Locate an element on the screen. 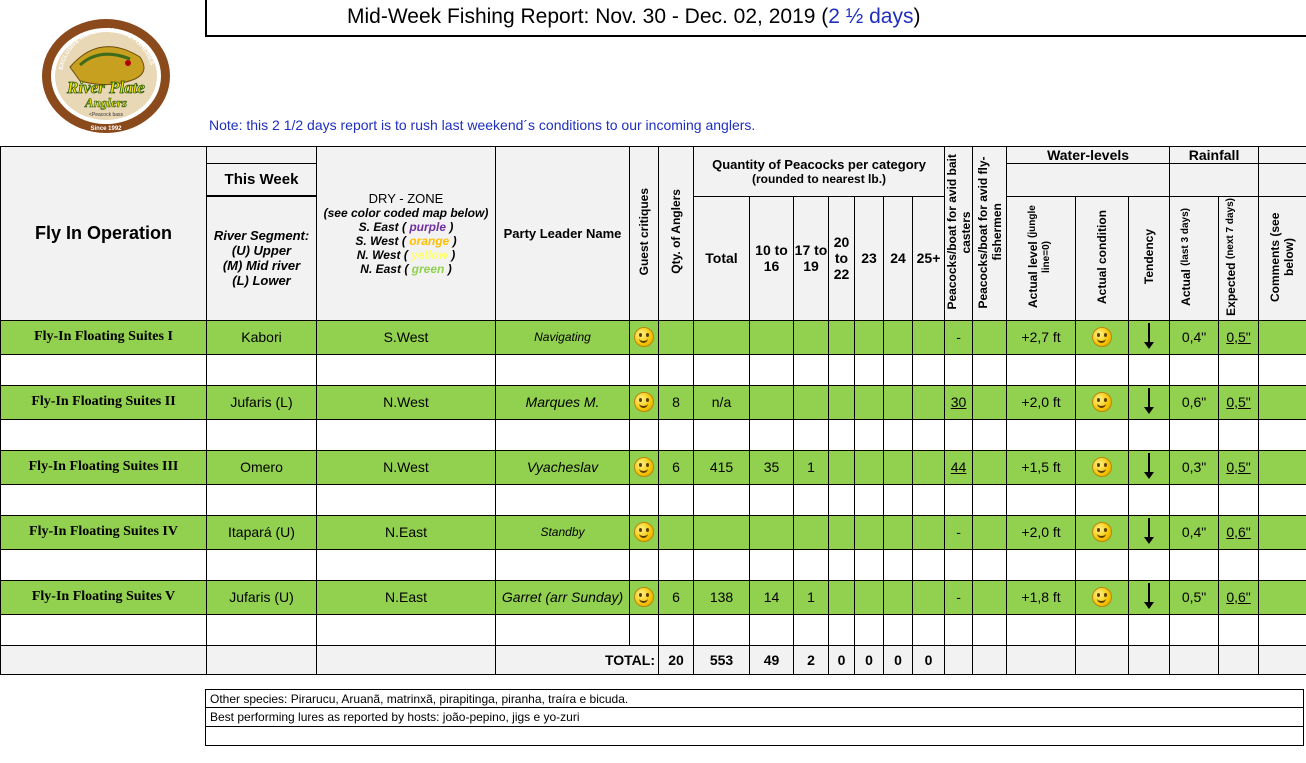  cell-bait: - is located at coordinates (959, 337).